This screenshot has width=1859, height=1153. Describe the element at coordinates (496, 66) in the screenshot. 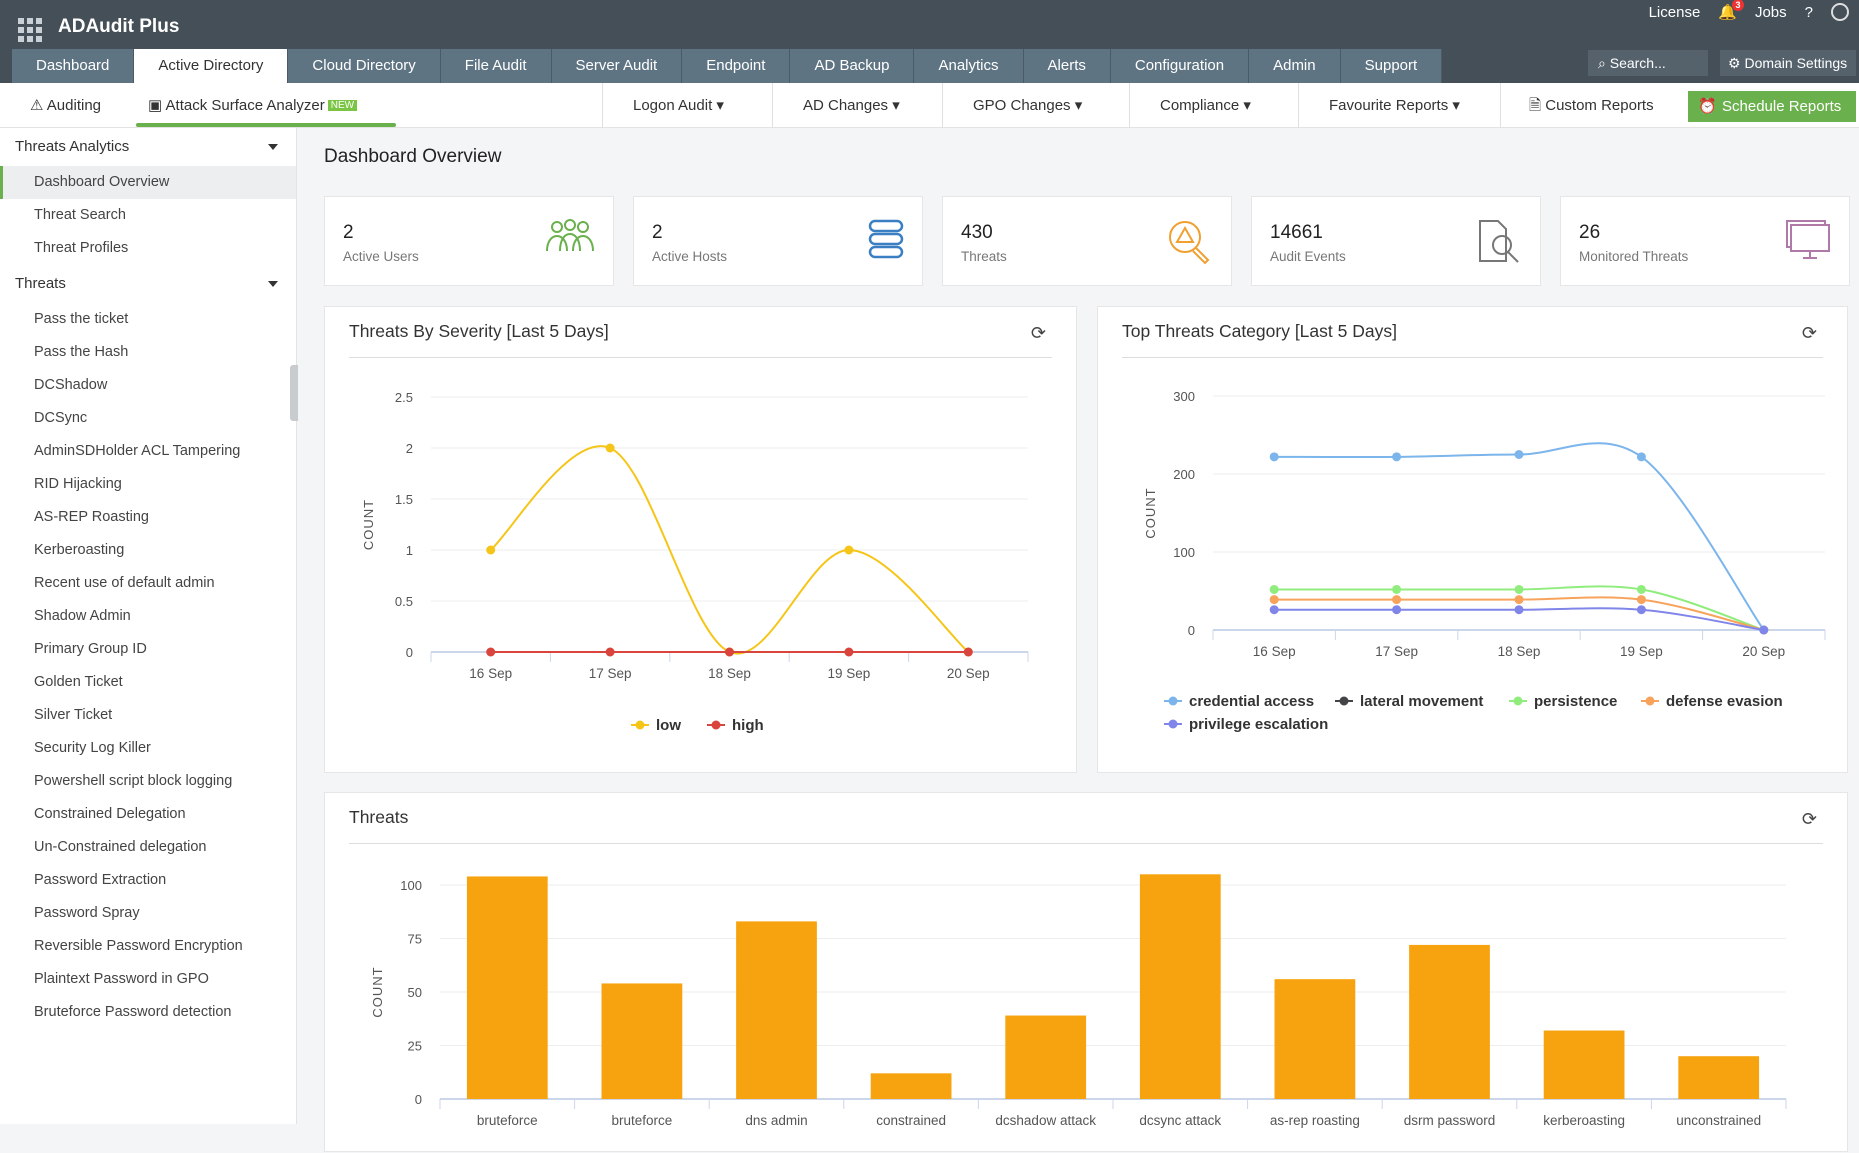

I see `tab-file-audit: File Audit` at that location.